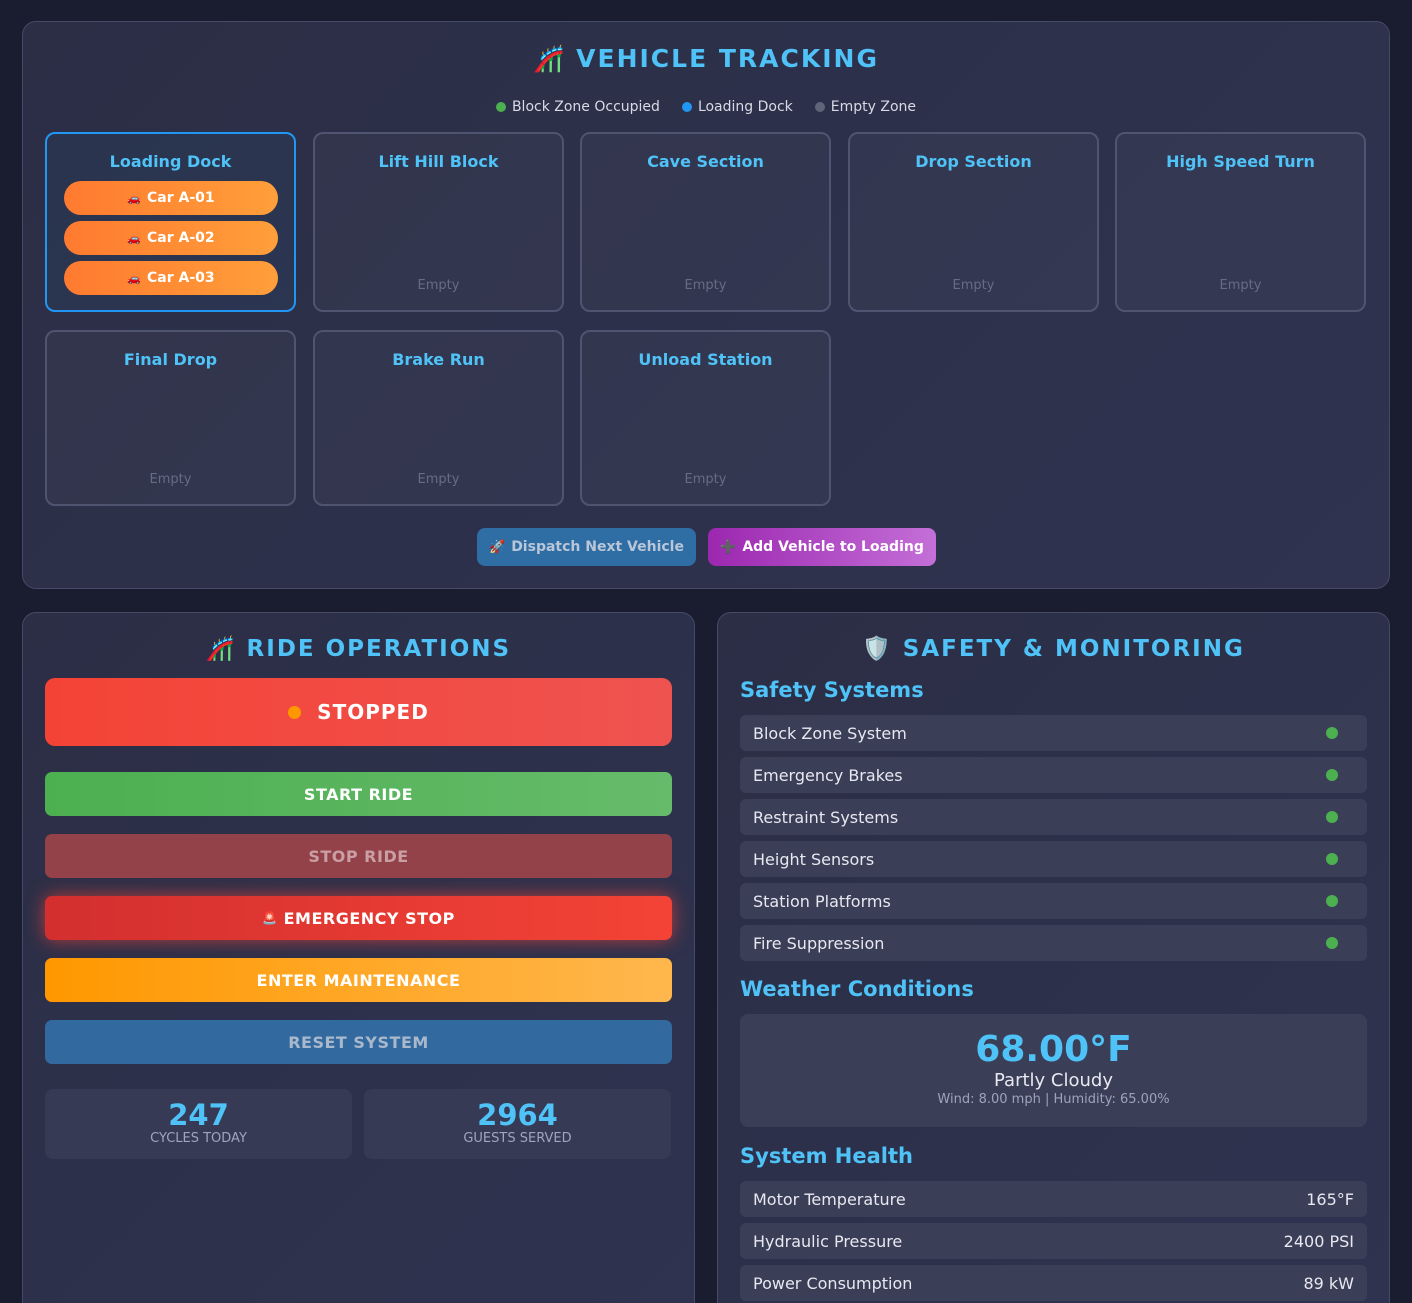 The width and height of the screenshot is (1412, 1303). Describe the element at coordinates (1240, 222) in the screenshot. I see `zone-high-speed-turn: High Speed Turn Empty` at that location.